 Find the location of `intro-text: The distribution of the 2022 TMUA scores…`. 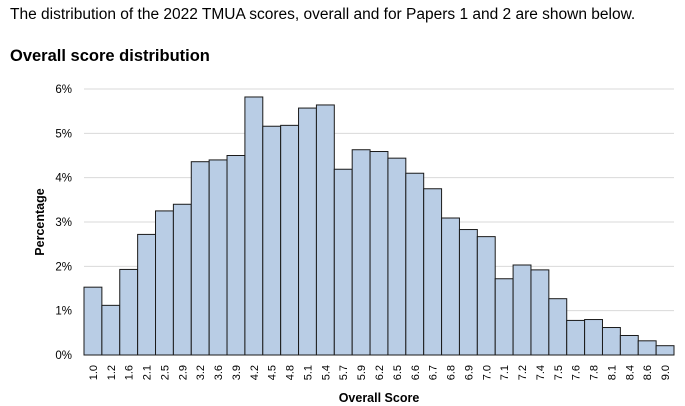

intro-text: The distribution of the 2022 TMUA scores… is located at coordinates (323, 14).